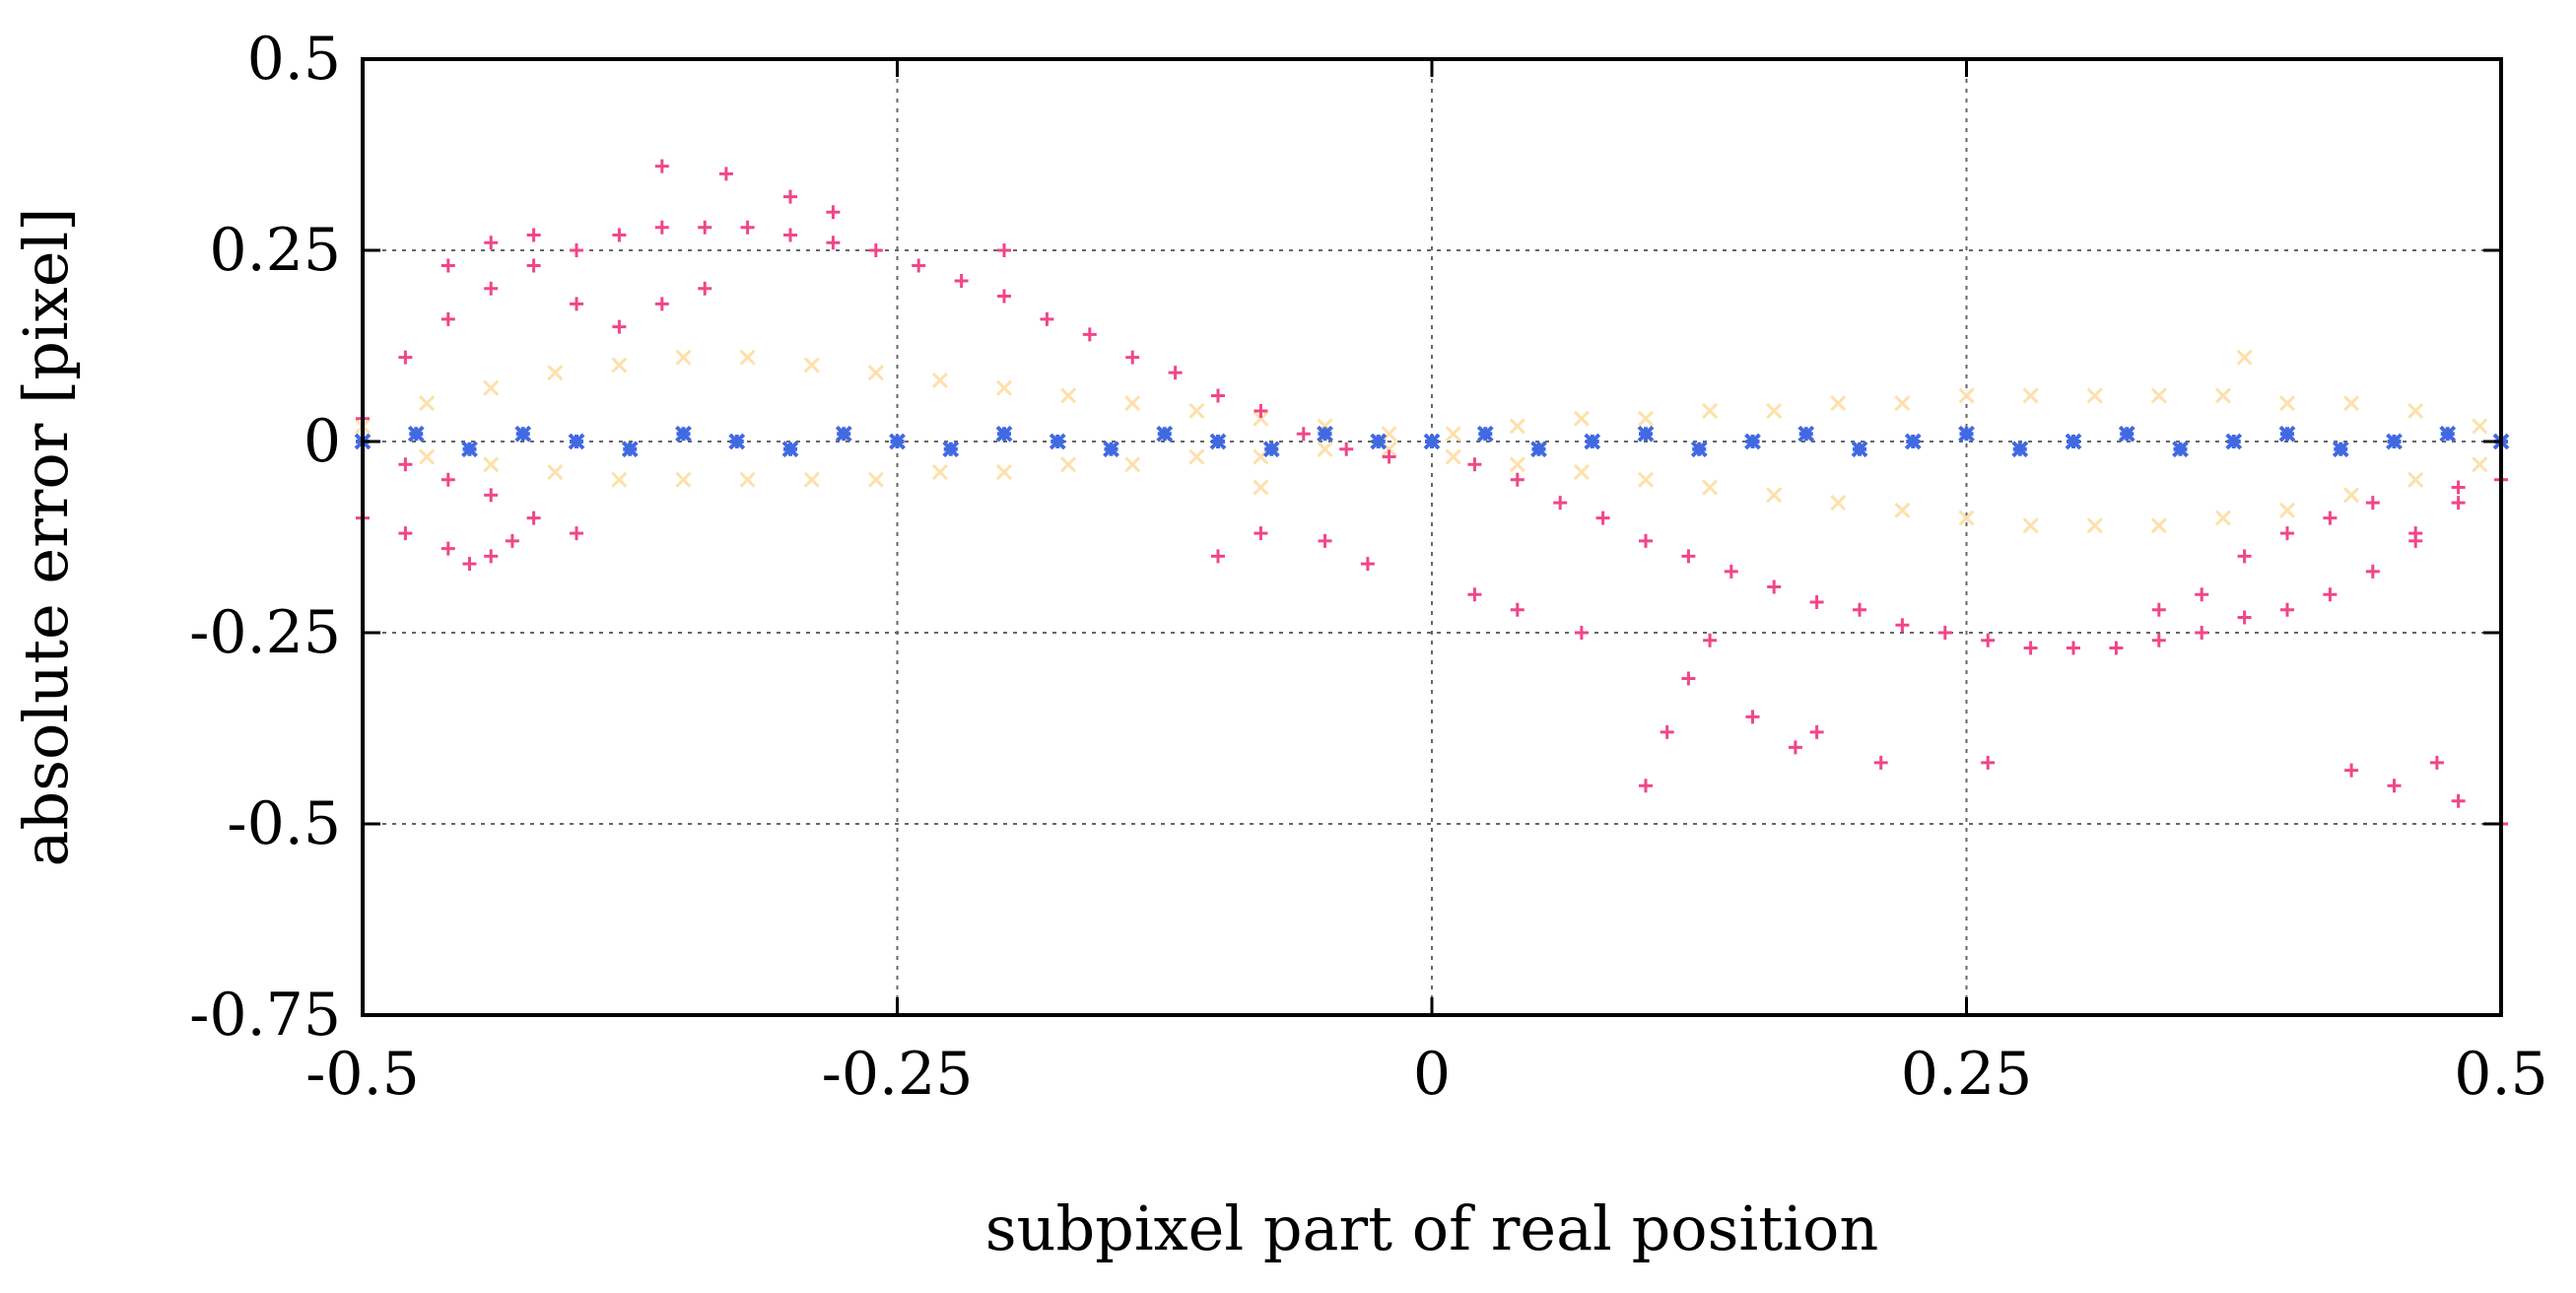 This screenshot has height=1293, width=2576. Describe the element at coordinates (1432, 1228) in the screenshot. I see `x-axis-title: subpixel part of real position` at that location.